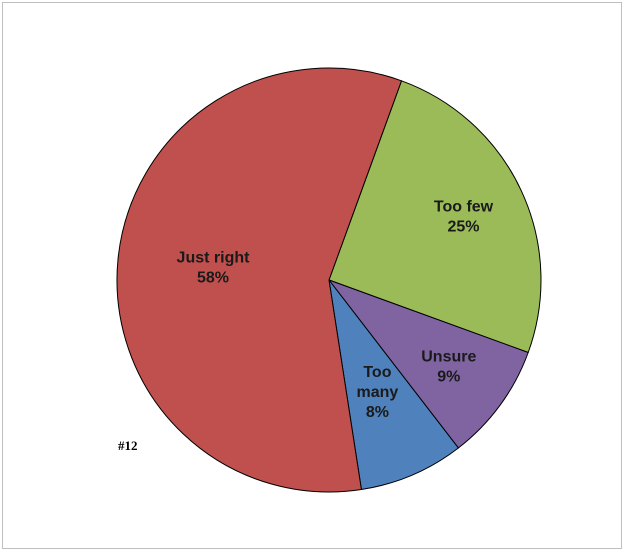 This screenshot has height=553, width=626. I want to click on slice-label-just-right: Just right 58%, so click(214, 268).